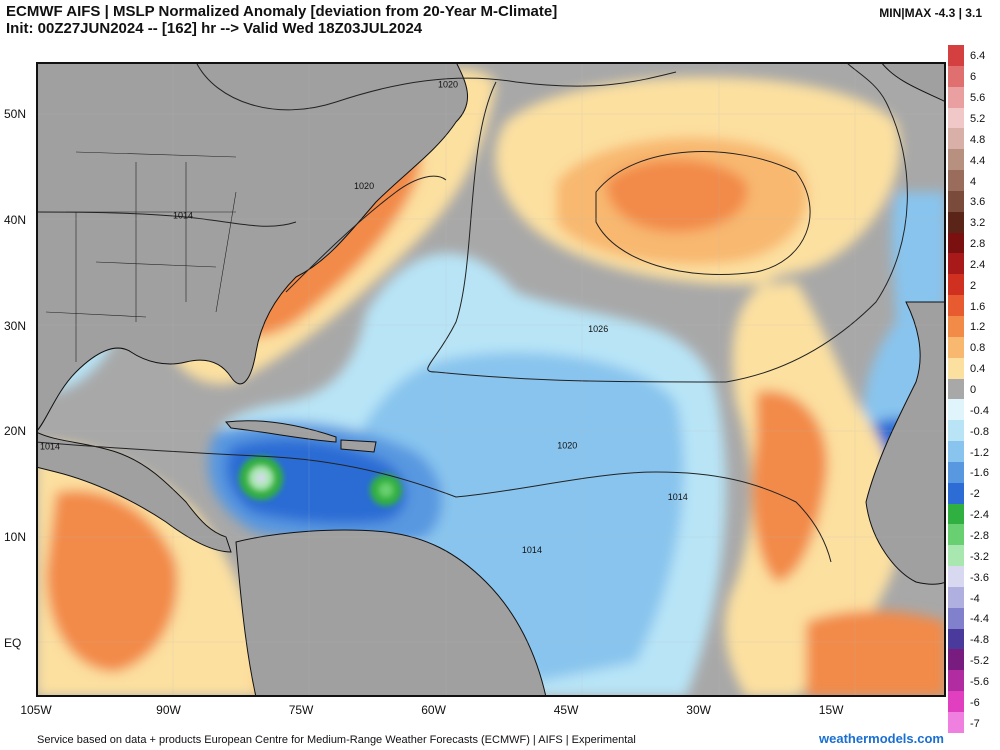 Image resolution: width=1000 pixels, height=750 pixels. Describe the element at coordinates (979, 410) in the screenshot. I see `colorbar-label: -0.4` at that location.